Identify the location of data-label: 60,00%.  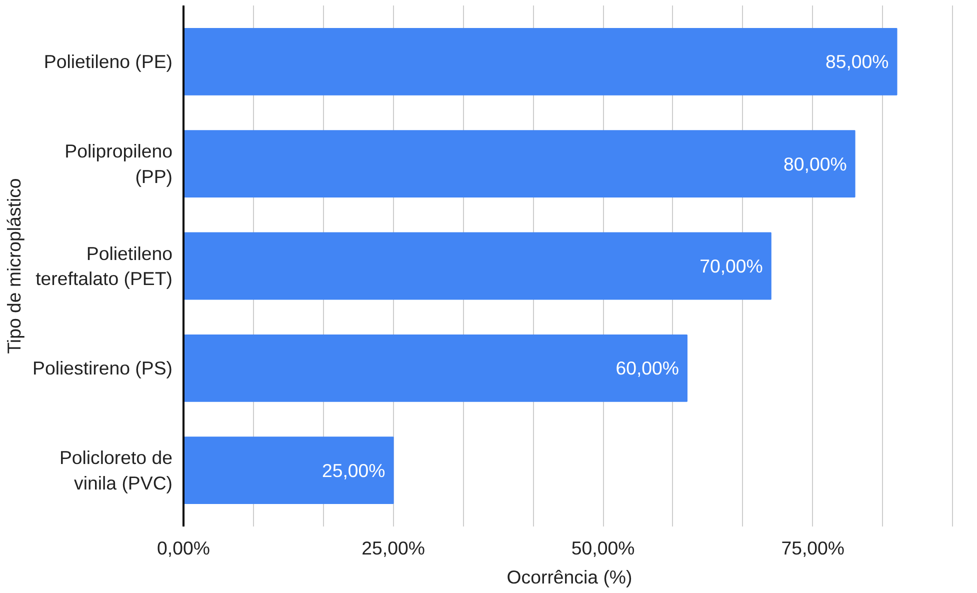
(647, 368).